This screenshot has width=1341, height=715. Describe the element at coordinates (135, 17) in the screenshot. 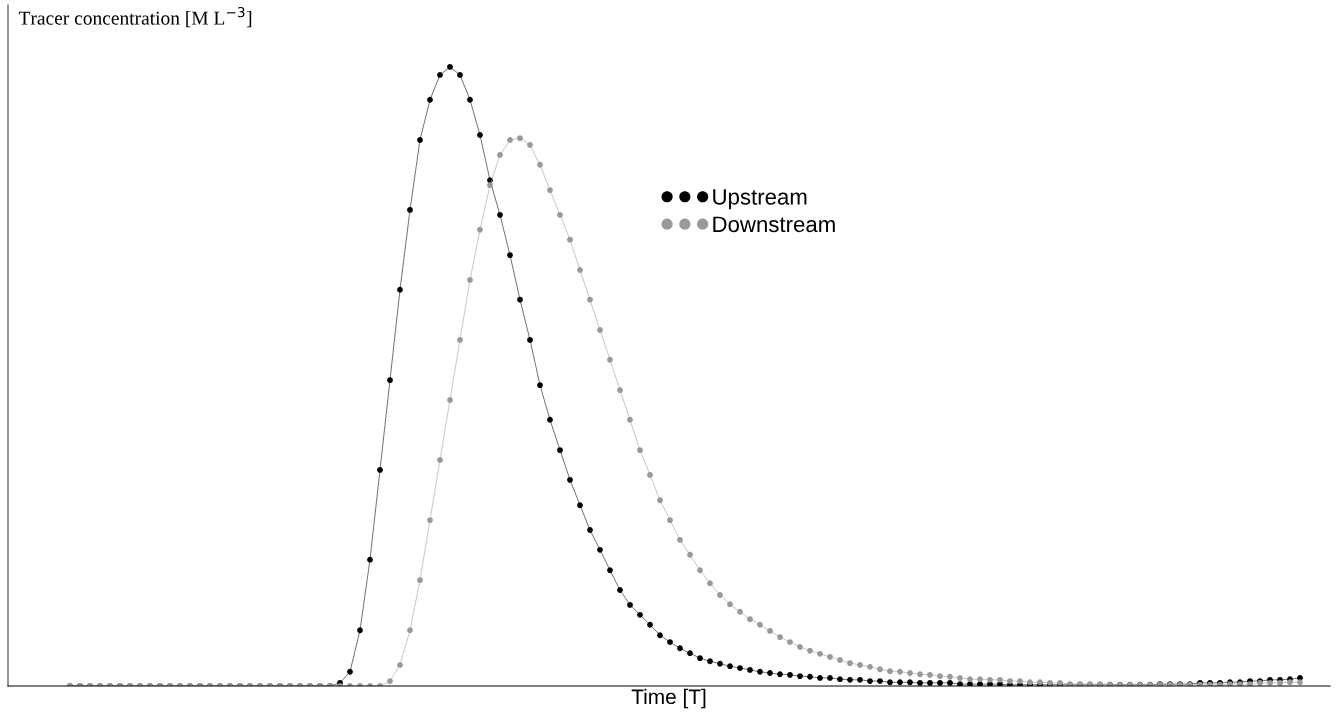

I see `y-axis-title: Tracer concentration [M L$^{−3}$]` at that location.